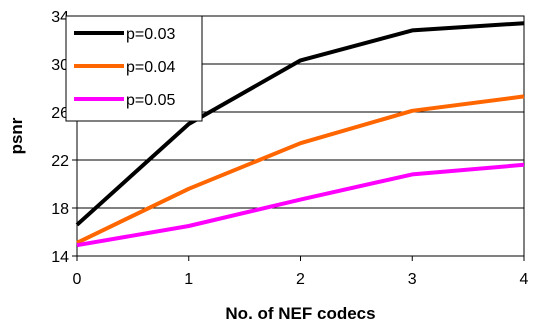  Describe the element at coordinates (524, 279) in the screenshot. I see `x-tick-label: 4` at that location.